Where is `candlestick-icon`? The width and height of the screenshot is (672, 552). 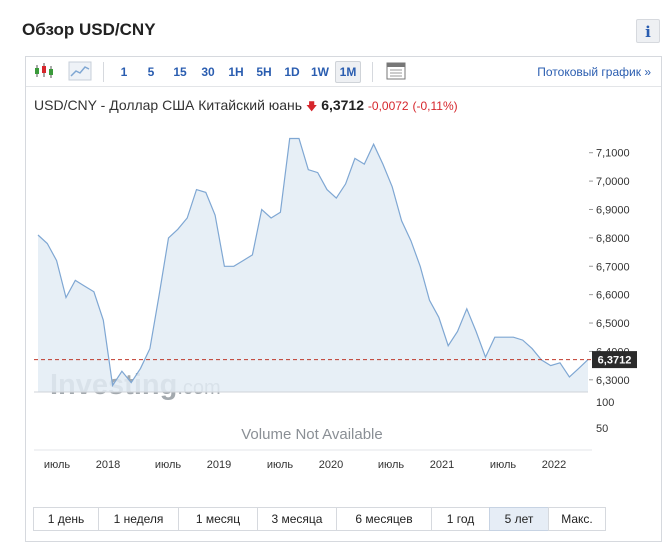 candlestick-icon is located at coordinates (44, 71).